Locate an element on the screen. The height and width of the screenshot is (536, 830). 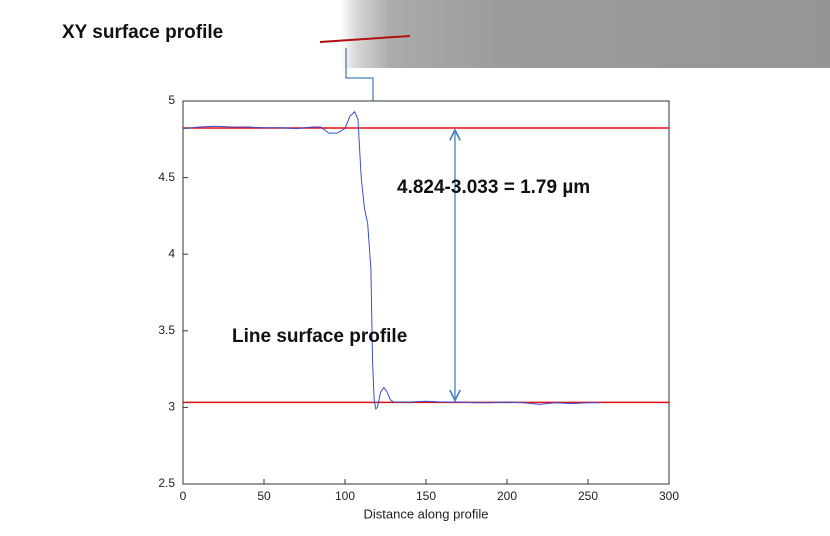
x-tick-label: 100 is located at coordinates (345, 496).